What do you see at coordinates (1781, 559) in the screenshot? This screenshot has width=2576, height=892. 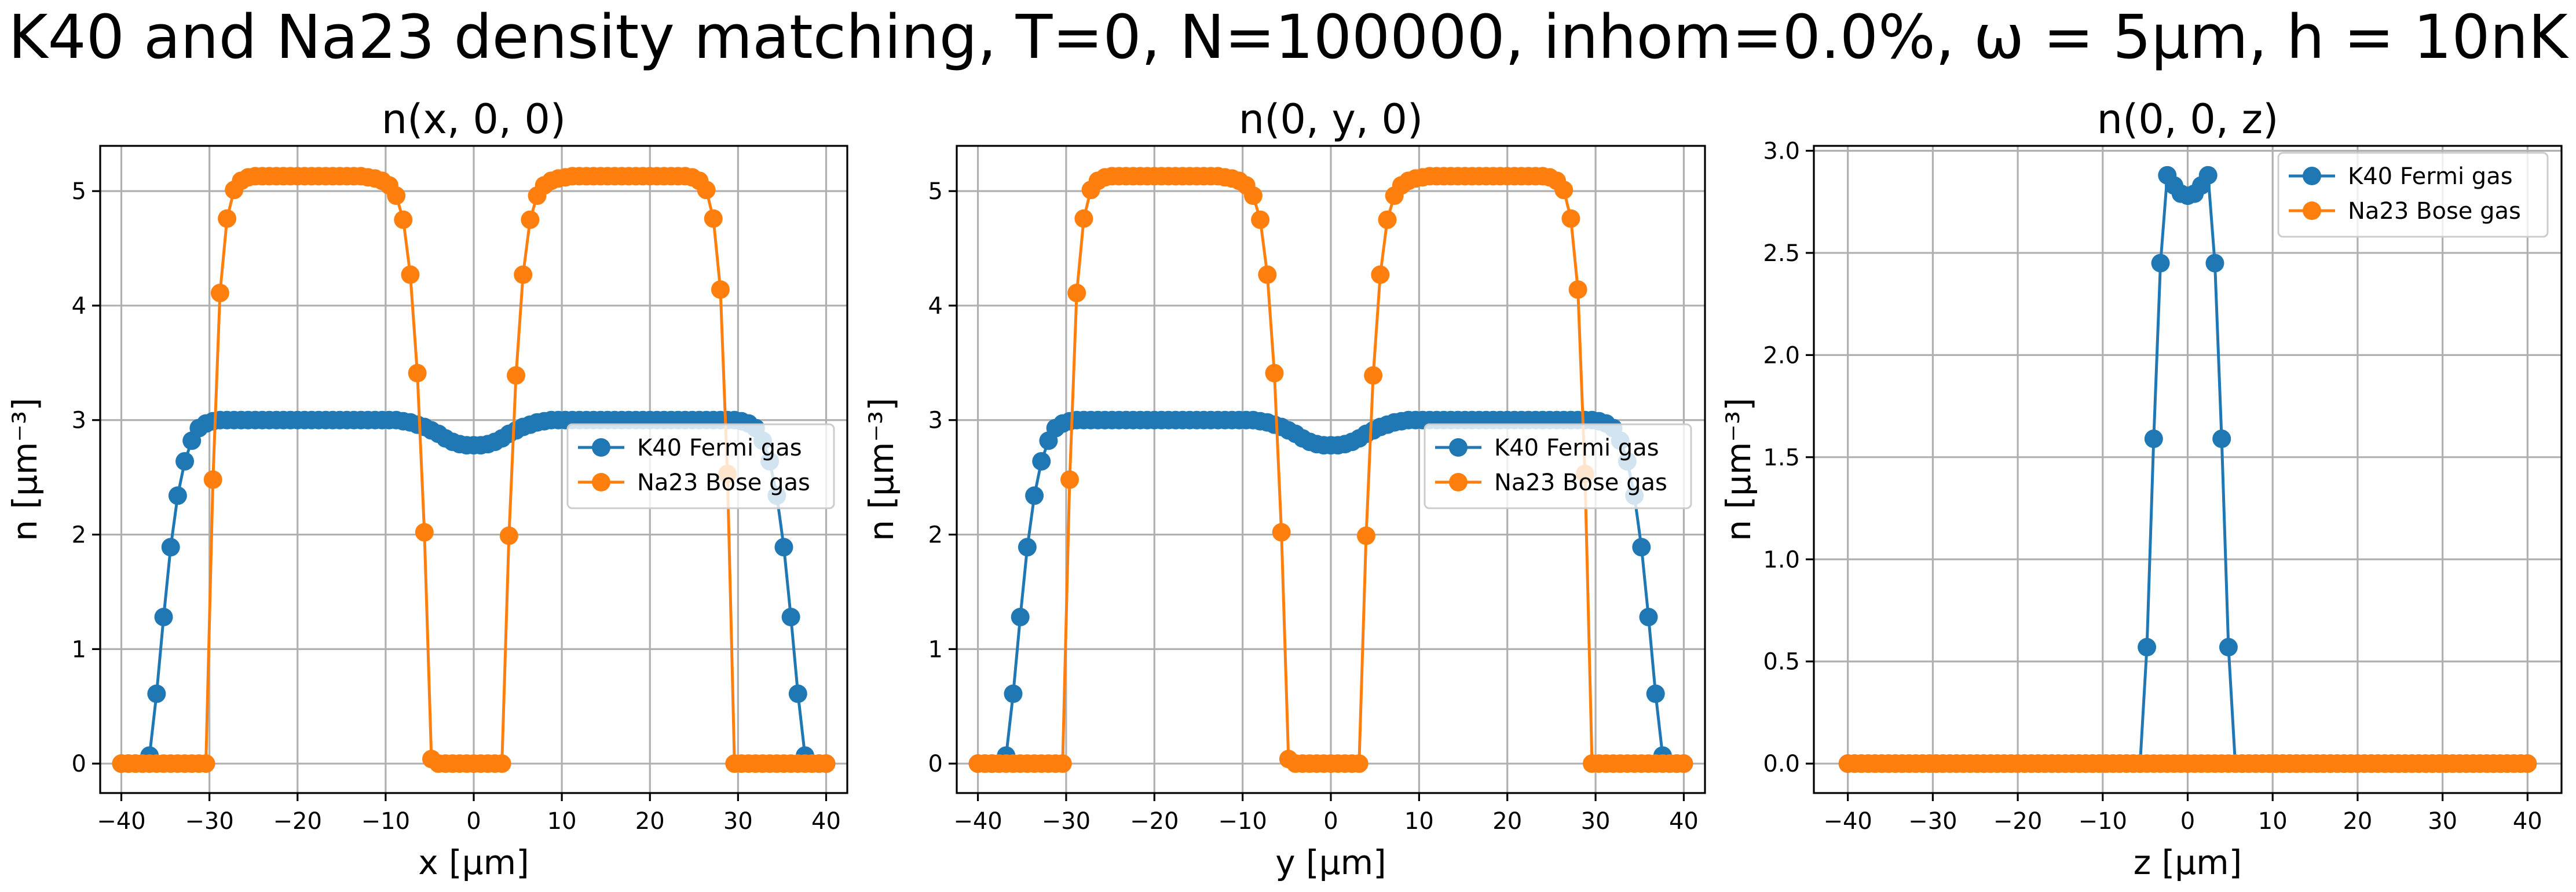 I see `y-tick-label: 1.0` at bounding box center [1781, 559].